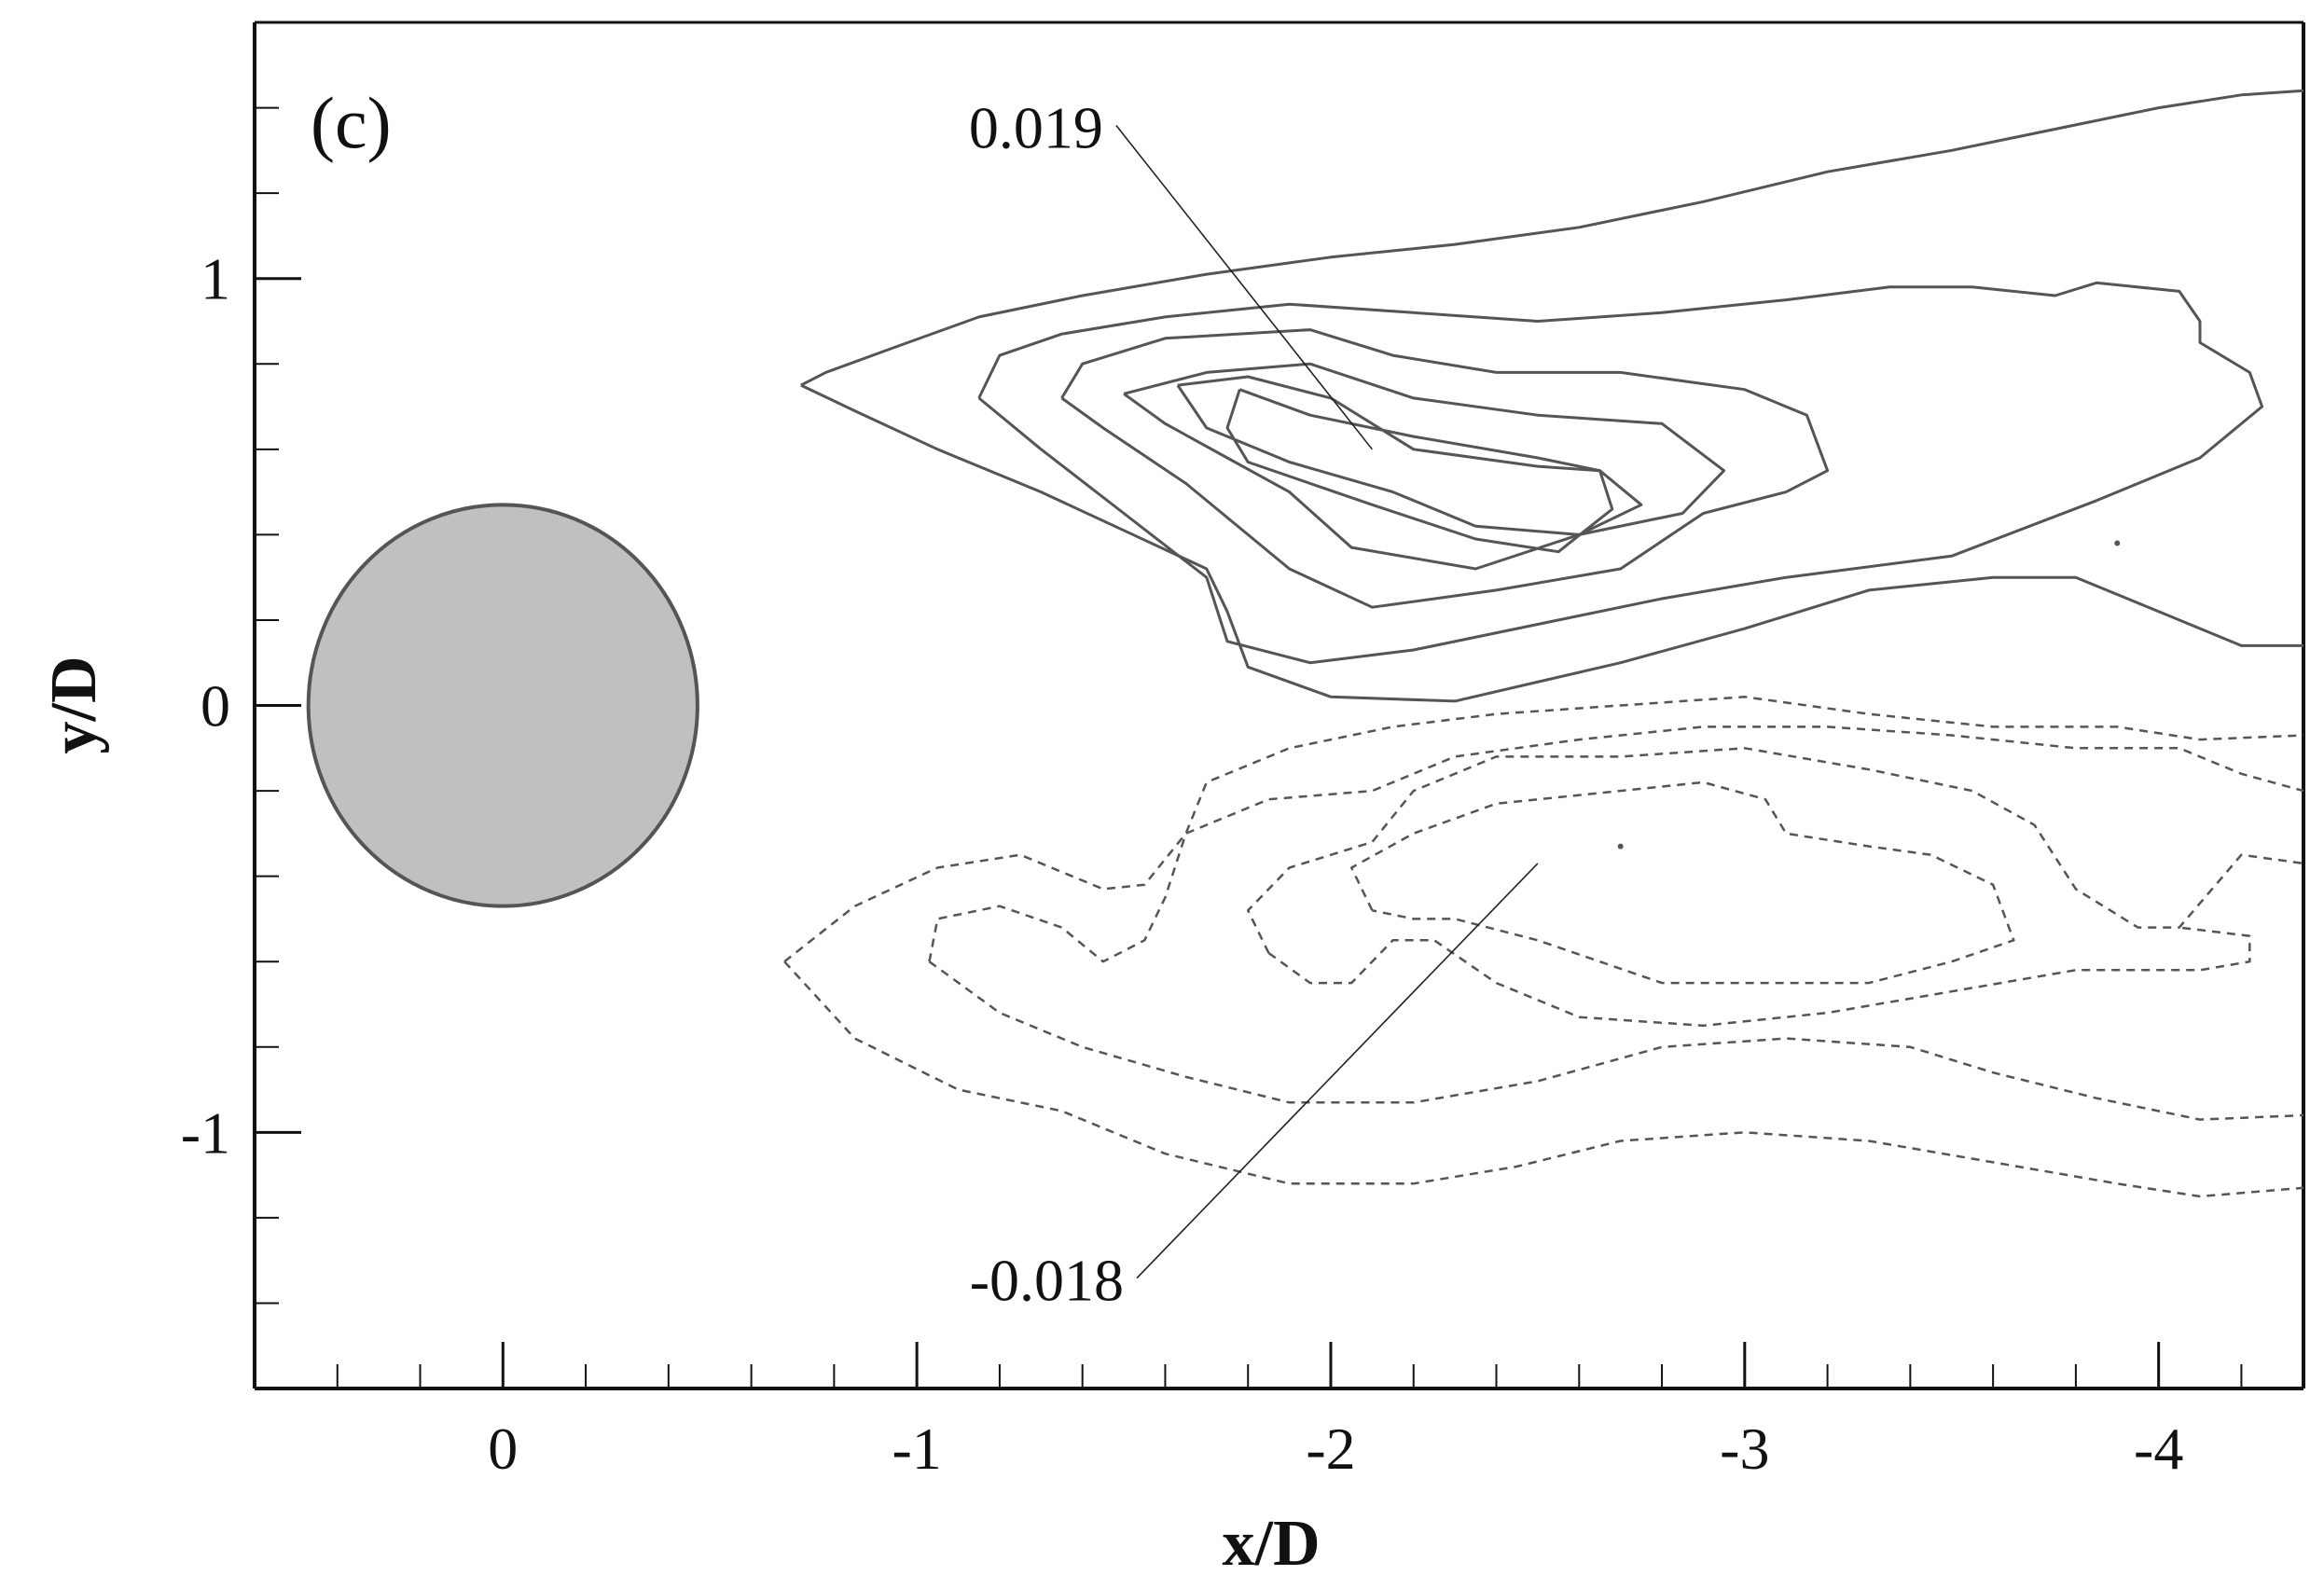 The image size is (2324, 1575). Describe the element at coordinates (1036, 127) in the screenshot. I see `annotation-label: 0.019` at that location.